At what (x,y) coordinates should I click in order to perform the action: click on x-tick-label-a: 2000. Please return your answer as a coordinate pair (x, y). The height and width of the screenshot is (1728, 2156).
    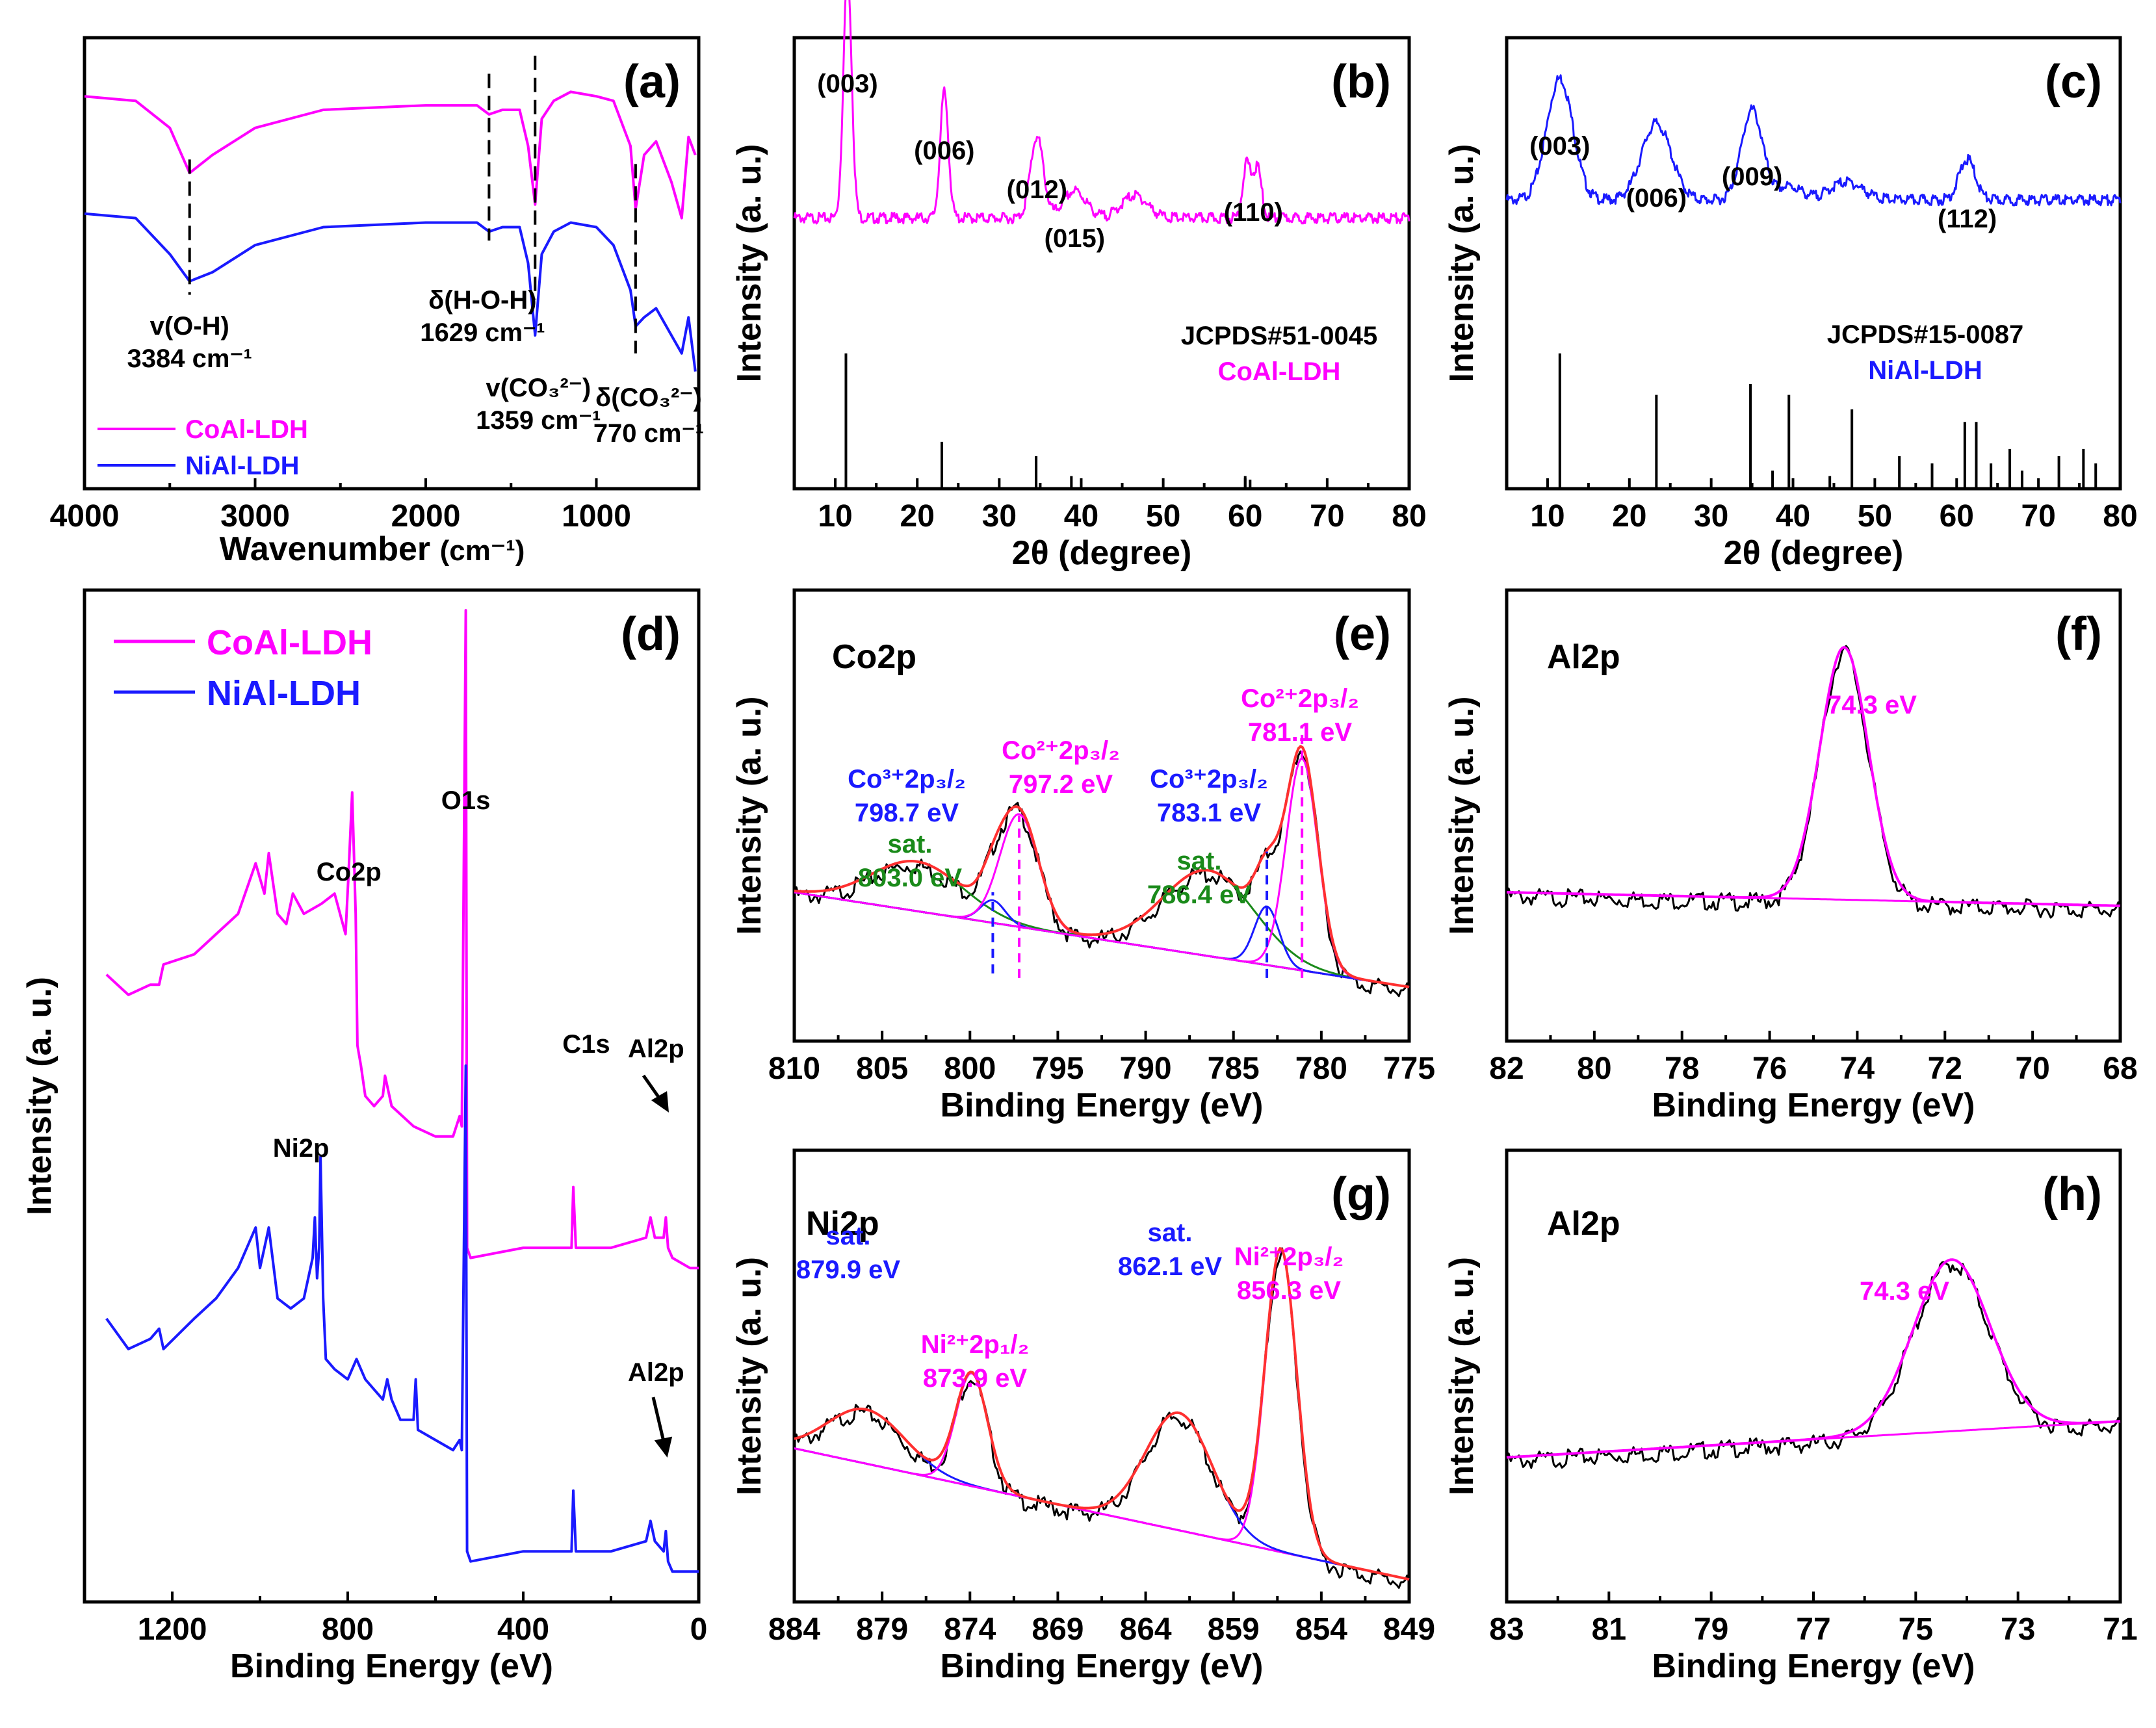
    Looking at the image, I should click on (426, 516).